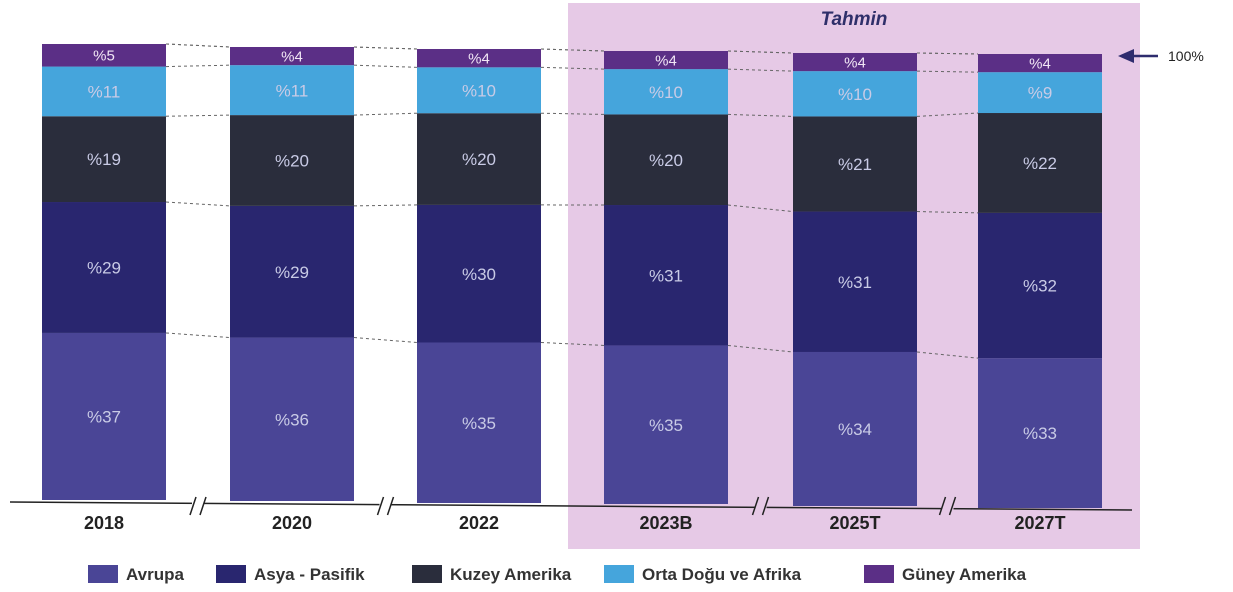 This screenshot has width=1233, height=592. I want to click on legend-label-1: Asya - Pasifik, so click(309, 574).